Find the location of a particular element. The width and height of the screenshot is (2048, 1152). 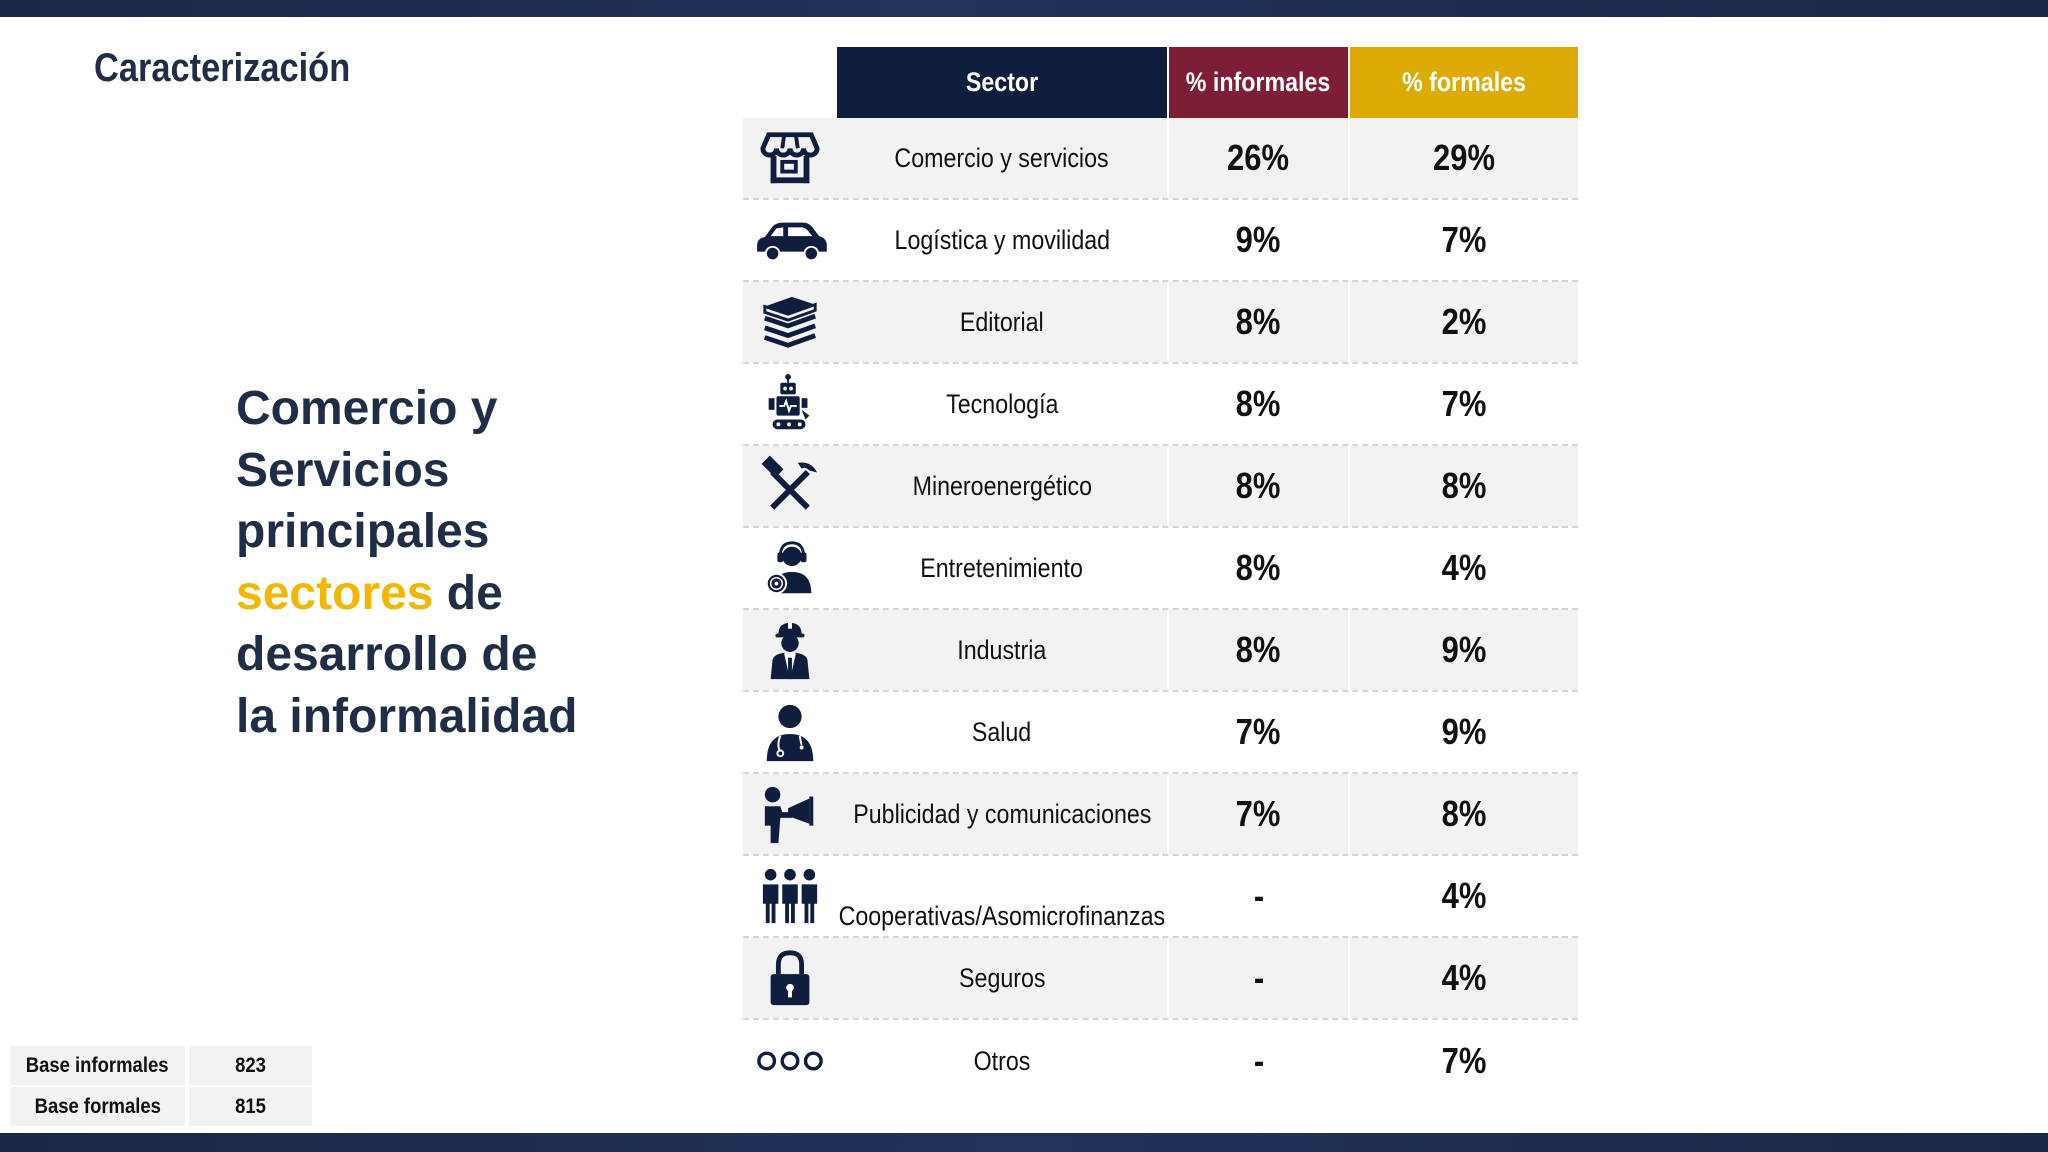

sector-name: Mineroenergético is located at coordinates (1002, 486).